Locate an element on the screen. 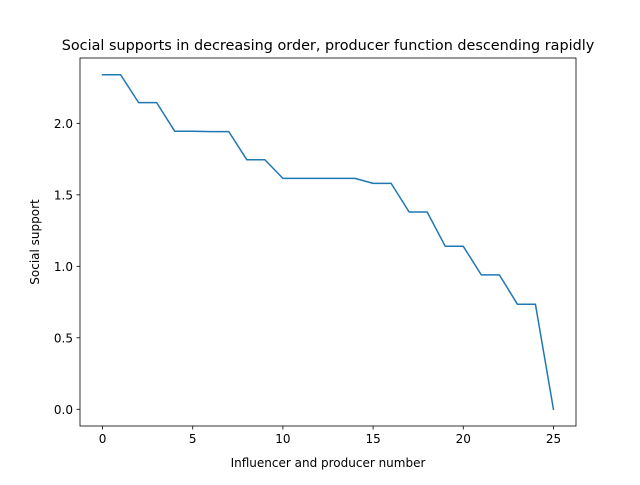  y-tick-label: 2.0 is located at coordinates (63, 124).